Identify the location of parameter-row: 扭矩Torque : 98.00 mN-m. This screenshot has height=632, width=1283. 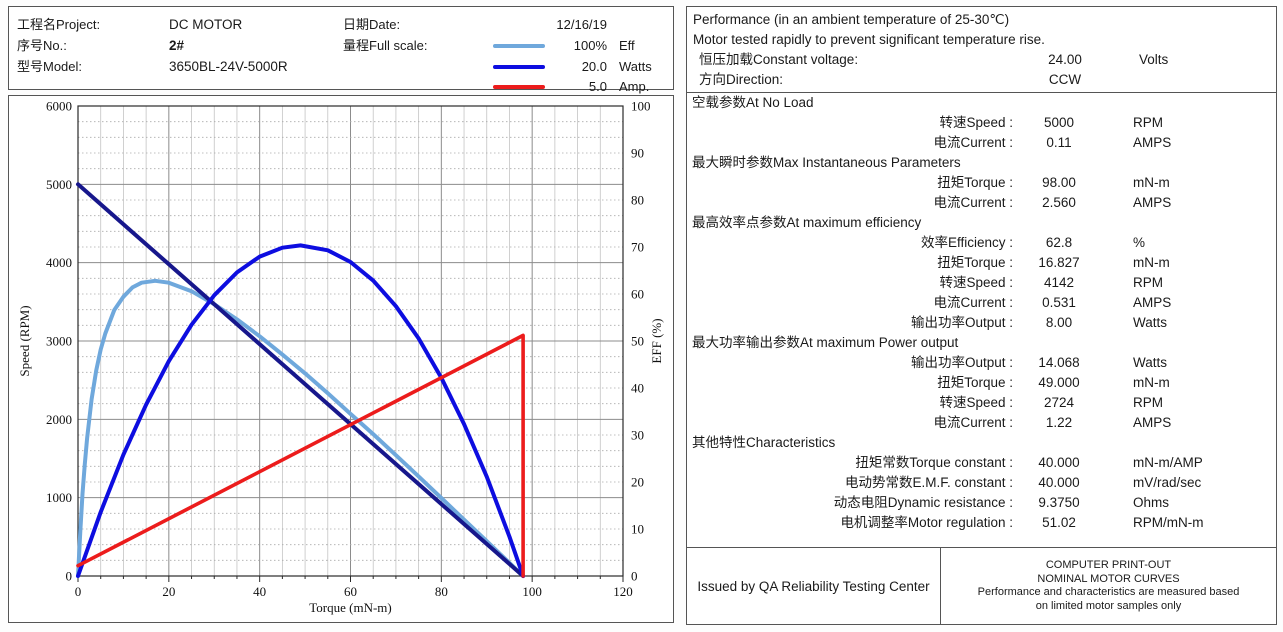
(981, 183).